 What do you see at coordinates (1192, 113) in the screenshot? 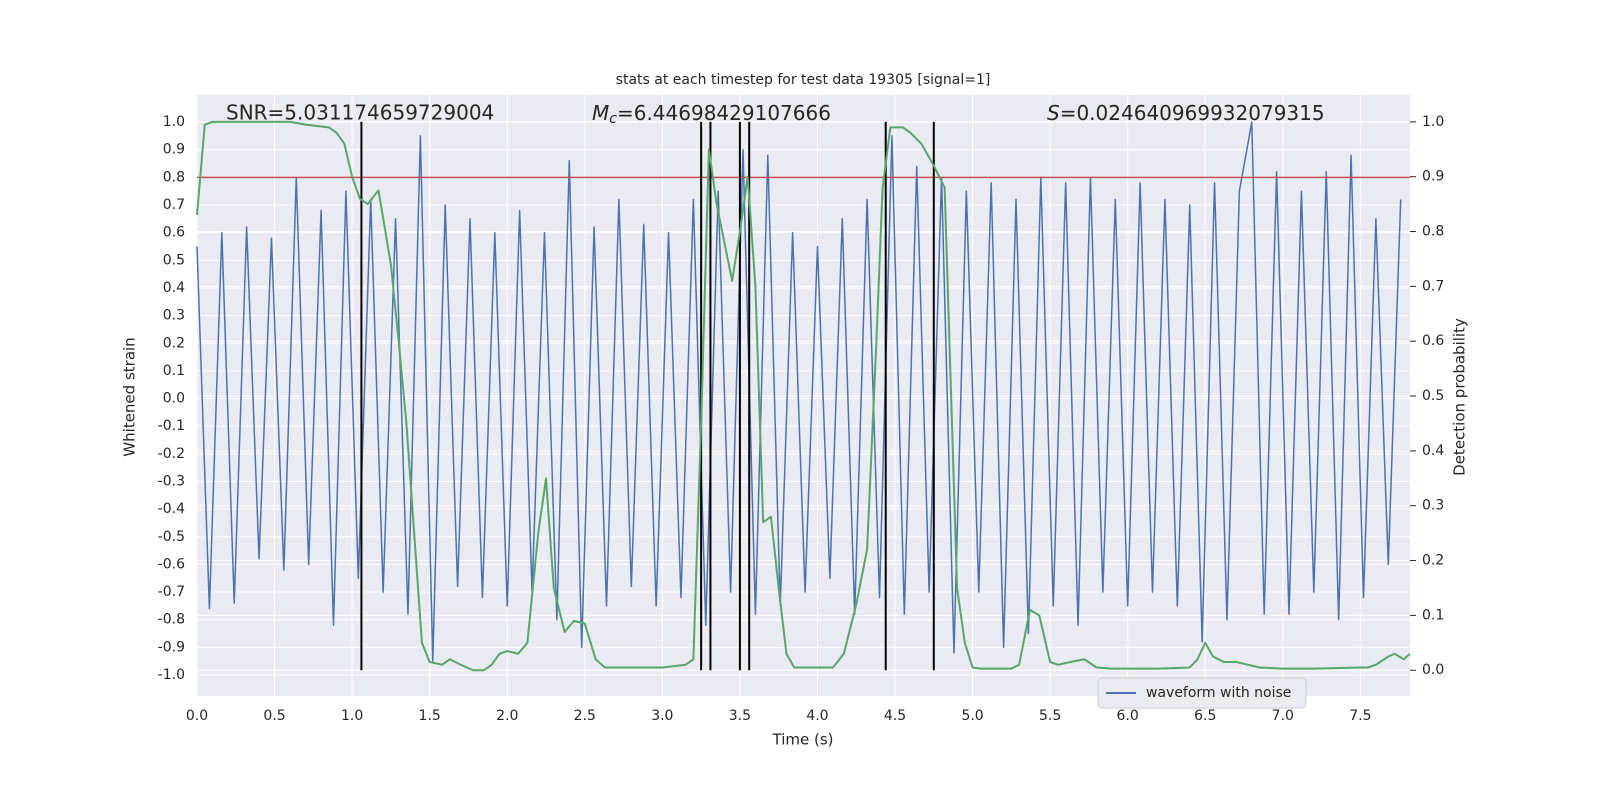
I see `annotation-text: =0.024640969932079315` at bounding box center [1192, 113].